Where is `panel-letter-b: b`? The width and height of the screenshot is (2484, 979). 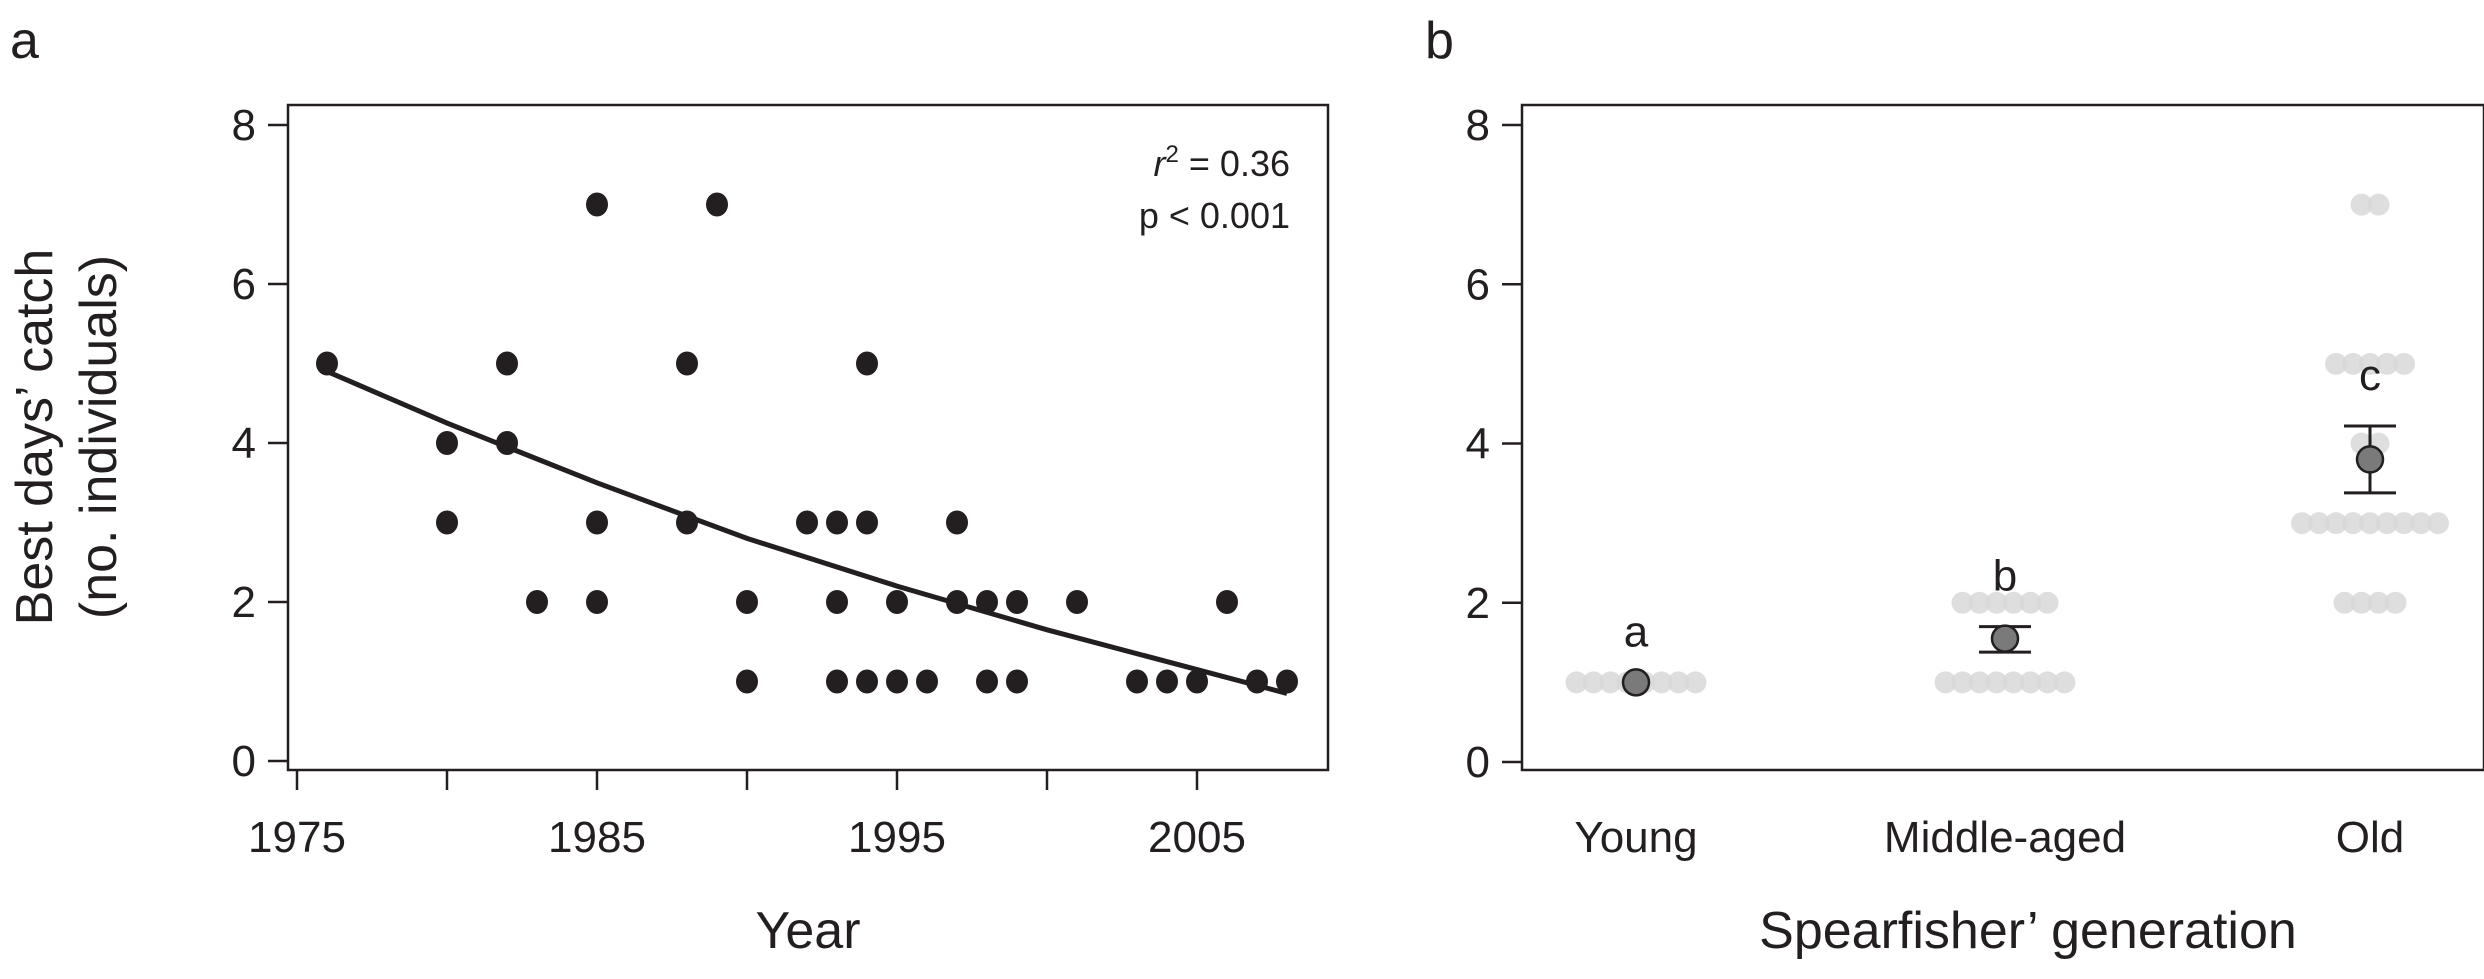
panel-letter-b: b is located at coordinates (1439, 41).